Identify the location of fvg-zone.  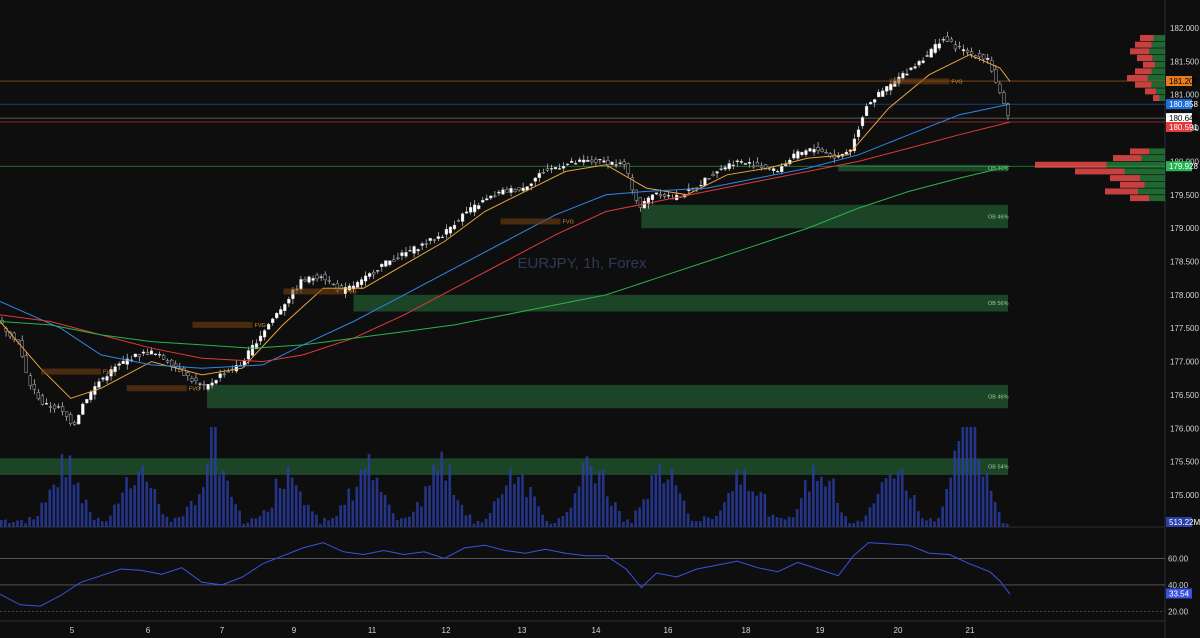
(222, 324).